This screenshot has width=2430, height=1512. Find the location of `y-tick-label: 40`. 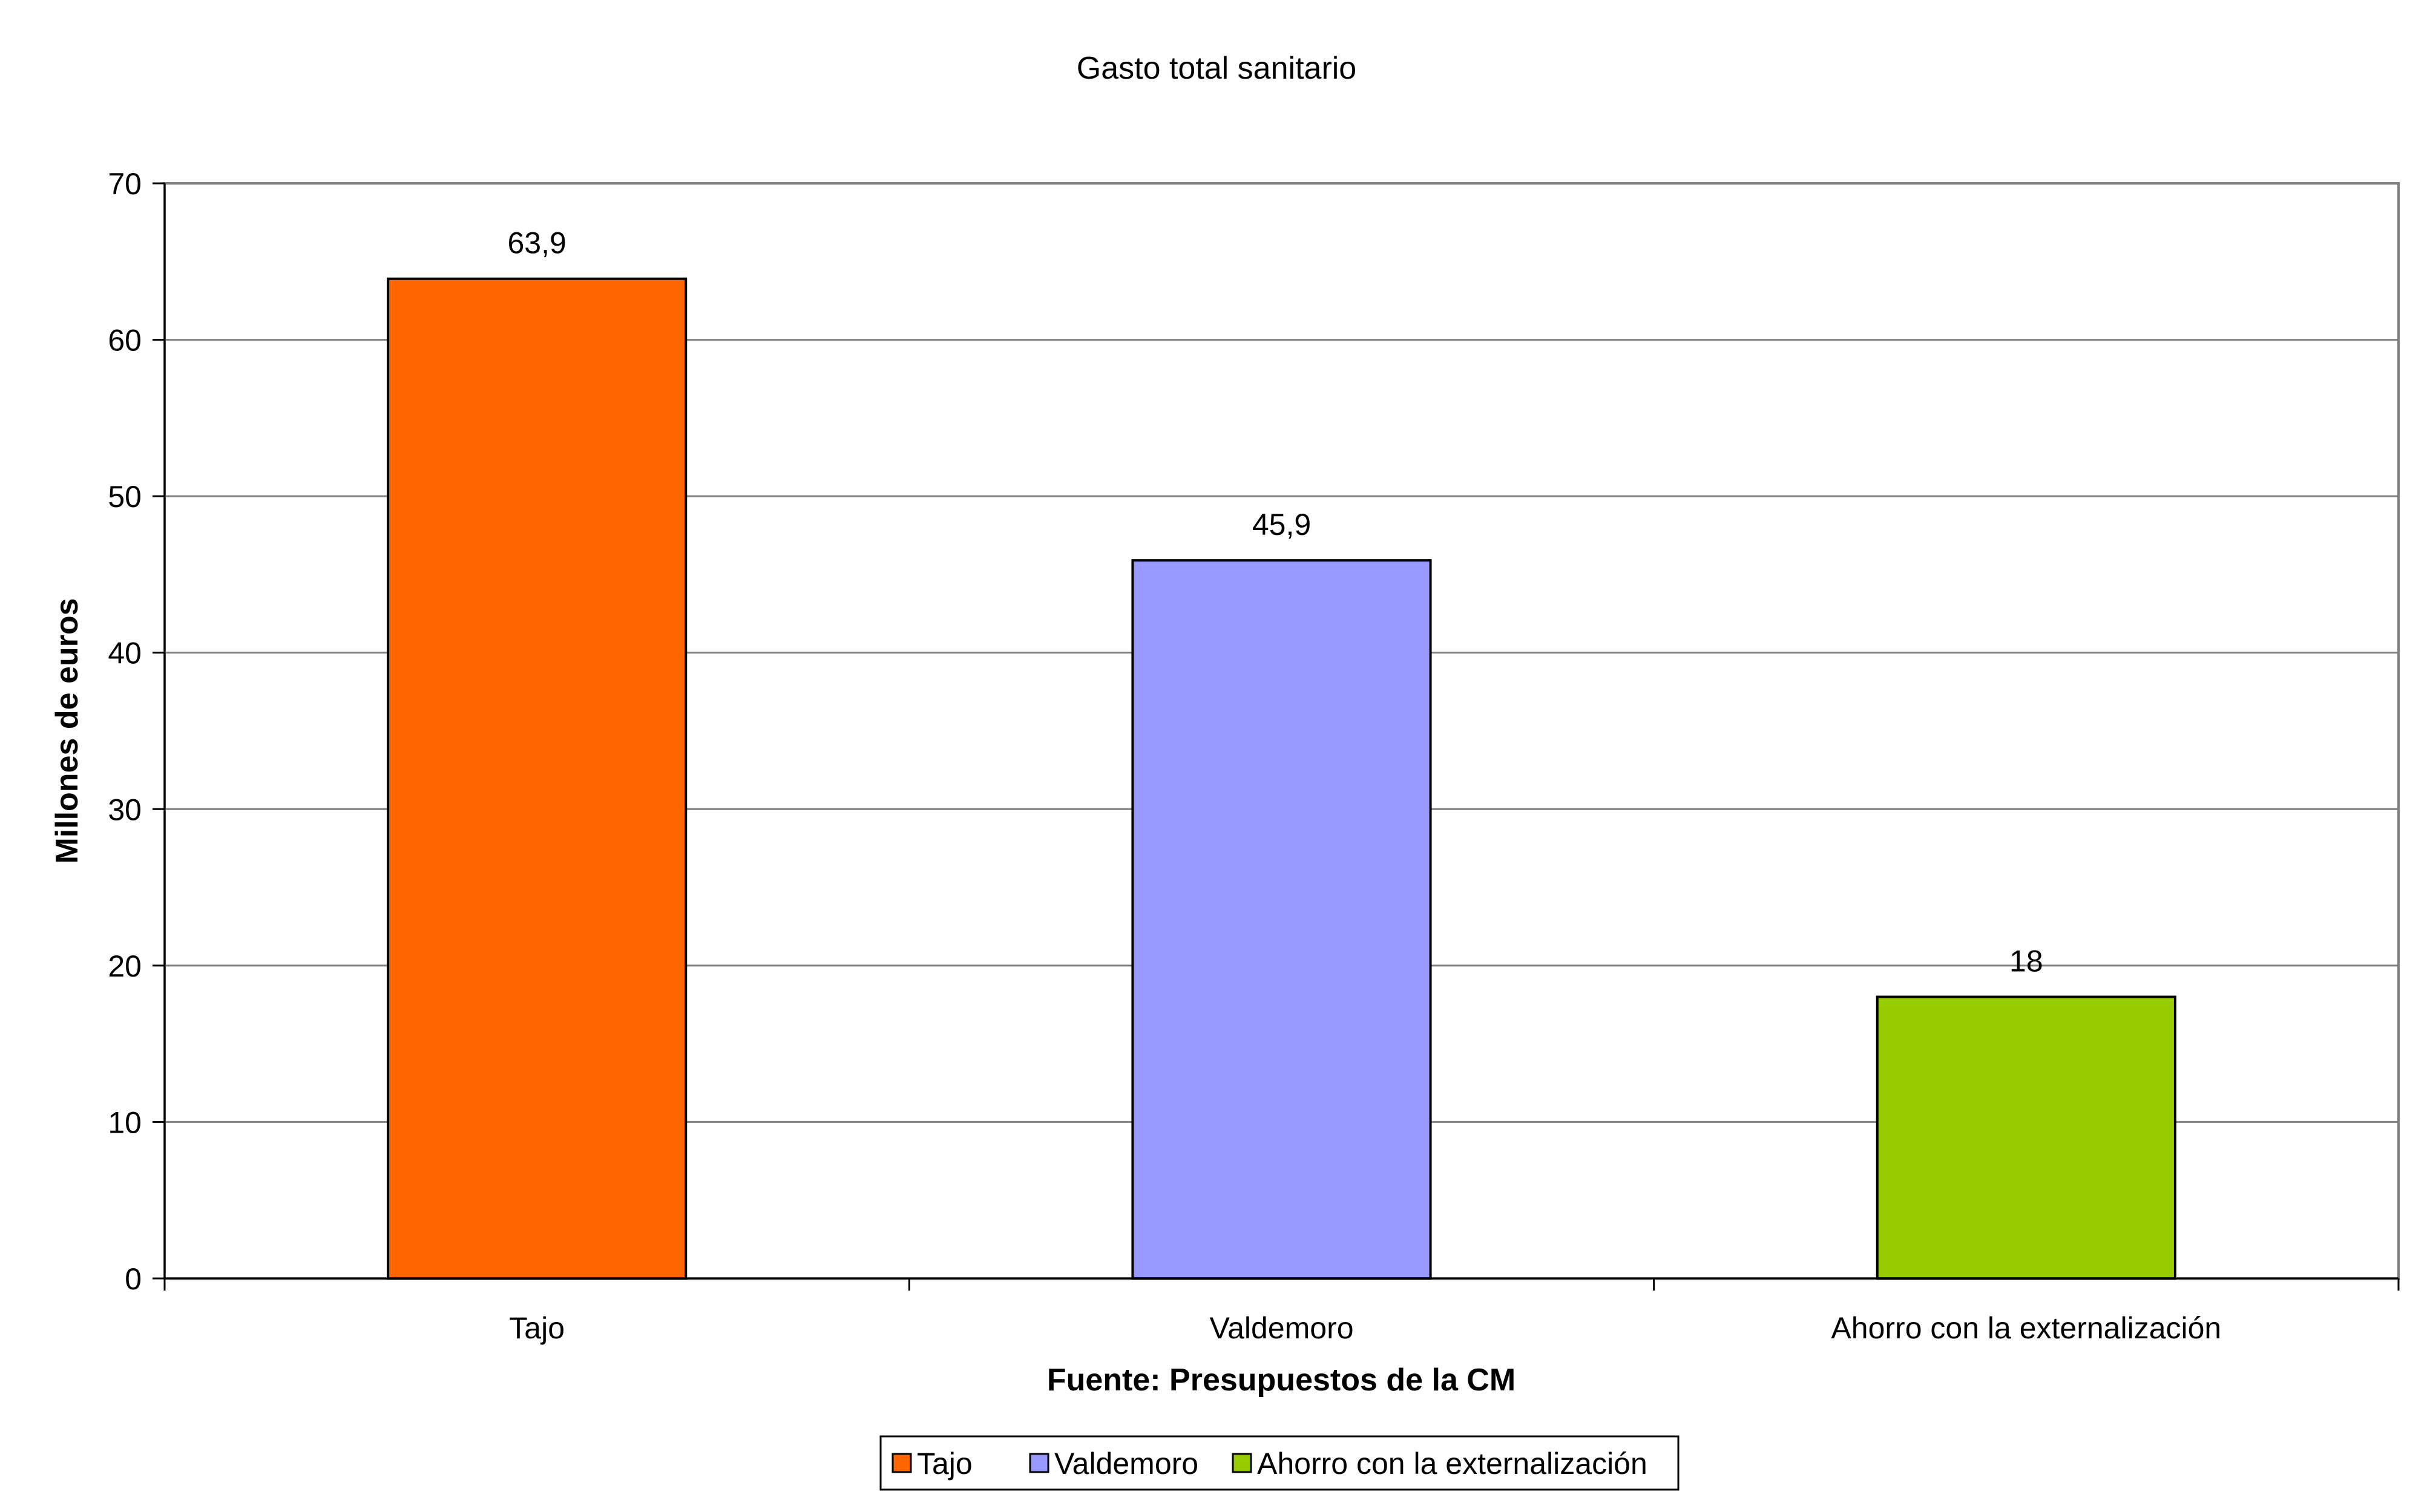

y-tick-label: 40 is located at coordinates (125, 653).